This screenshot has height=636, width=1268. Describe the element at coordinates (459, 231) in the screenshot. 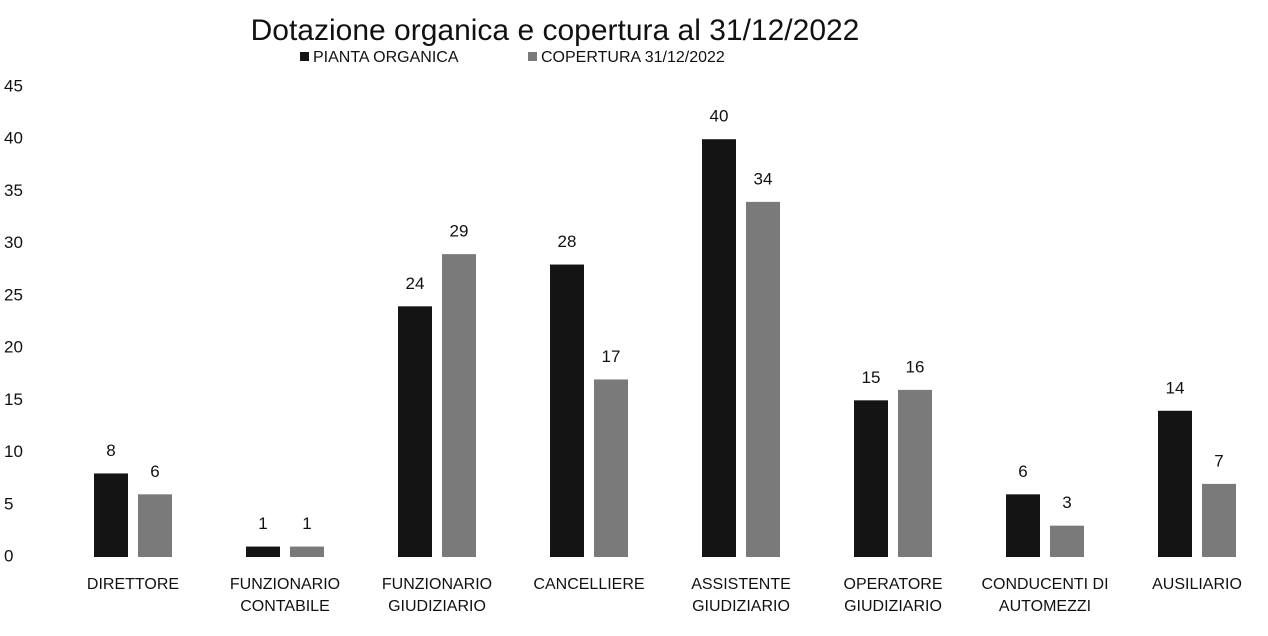

I see `data-label: 29` at that location.